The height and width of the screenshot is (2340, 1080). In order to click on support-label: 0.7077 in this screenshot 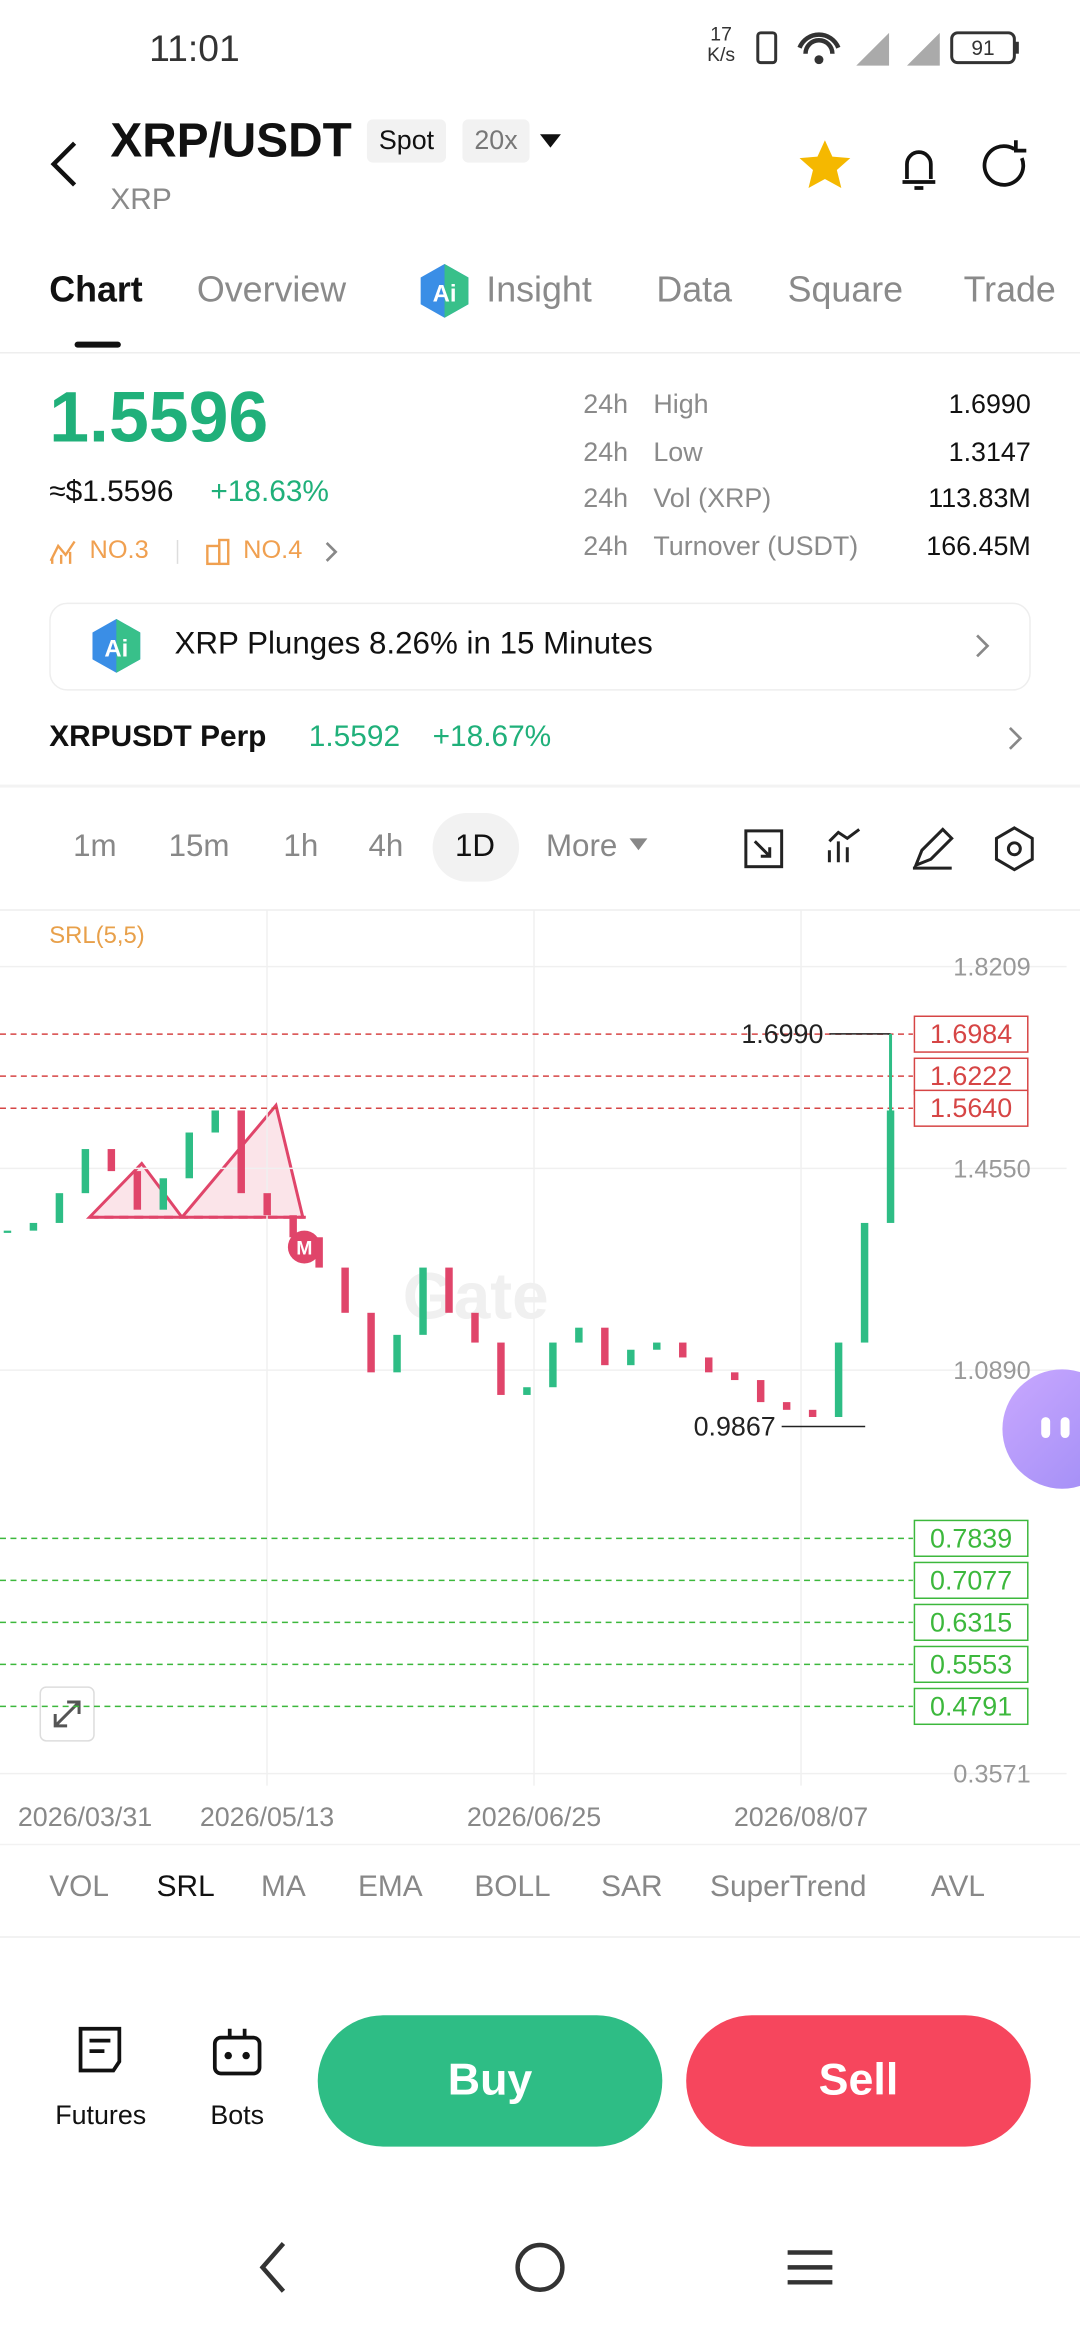, I will do `click(971, 1580)`.